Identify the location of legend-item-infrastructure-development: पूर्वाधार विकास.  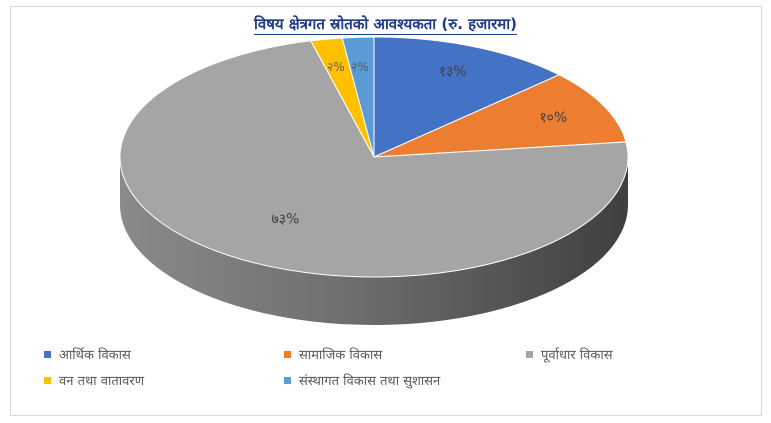
(569, 354).